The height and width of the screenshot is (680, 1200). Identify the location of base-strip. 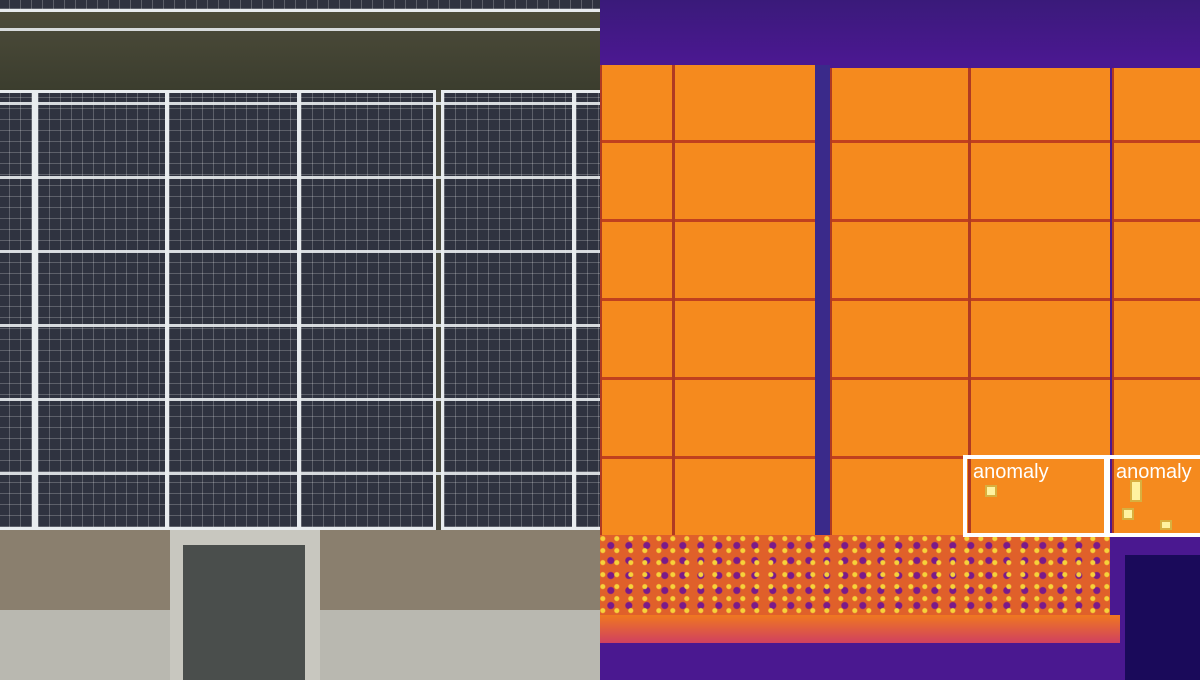
(860, 629).